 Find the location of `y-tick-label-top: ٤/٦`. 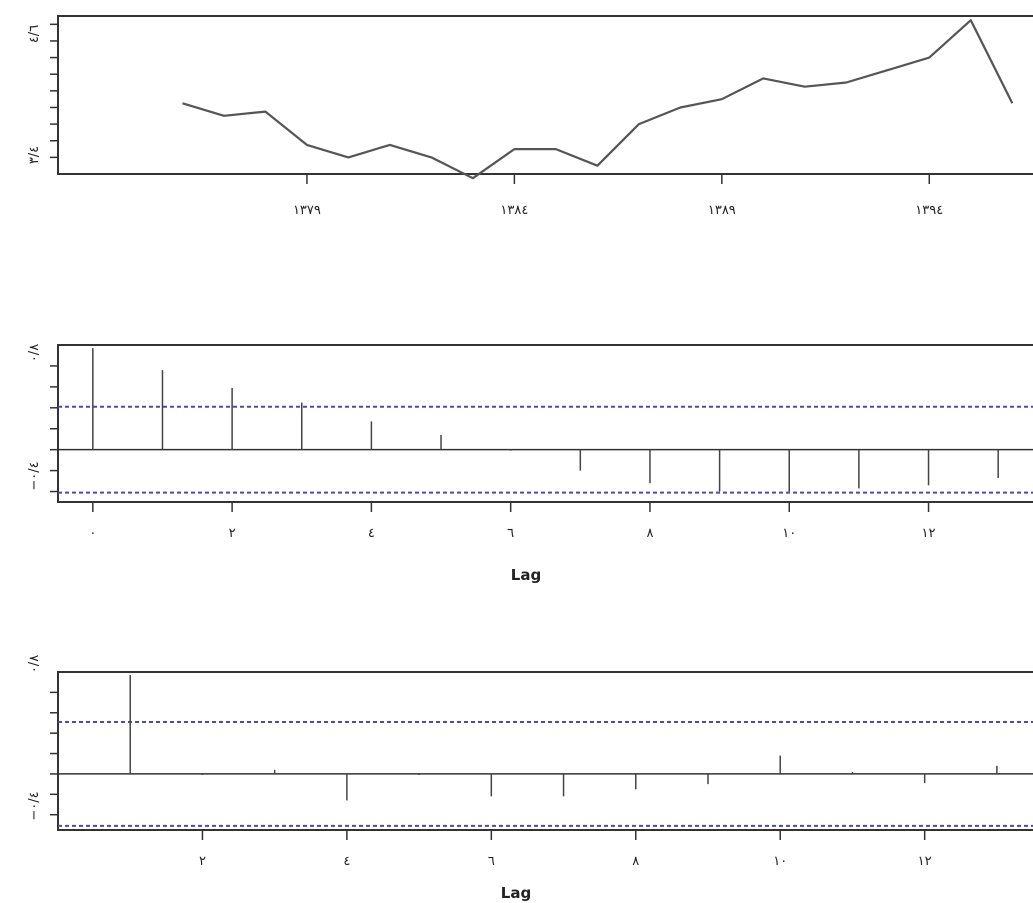

y-tick-label-top: ٤/٦ is located at coordinates (34, 34).